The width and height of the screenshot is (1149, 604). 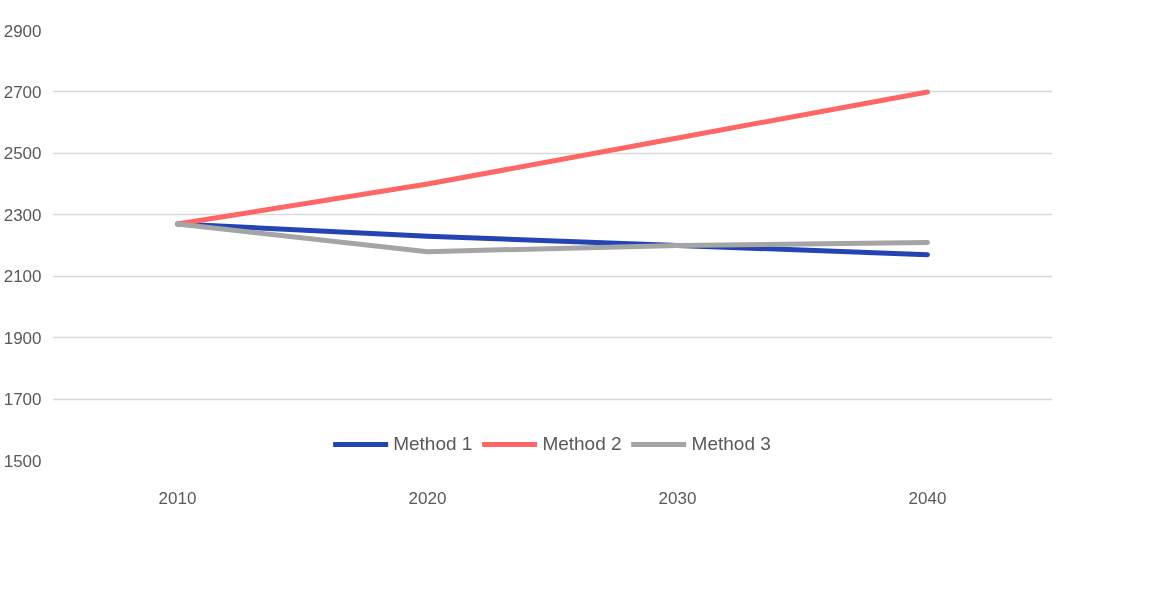 What do you see at coordinates (677, 498) in the screenshot?
I see `x-tick-label: 2030` at bounding box center [677, 498].